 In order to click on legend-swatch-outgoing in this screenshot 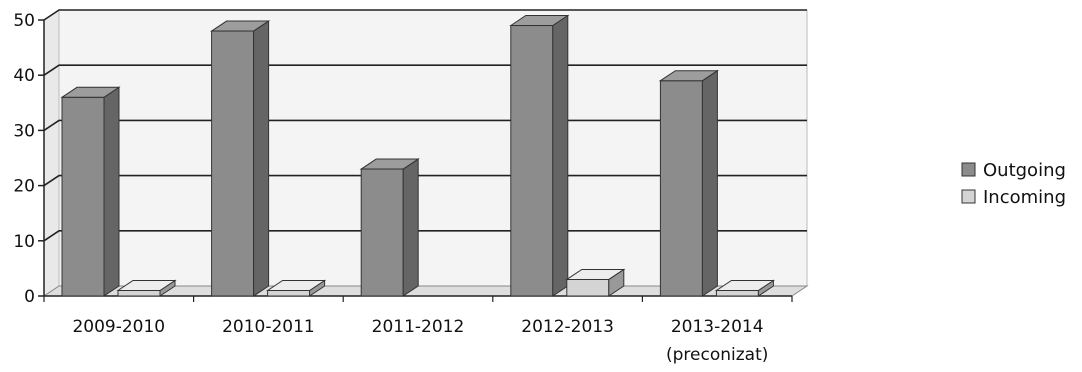, I will do `click(968, 169)`.